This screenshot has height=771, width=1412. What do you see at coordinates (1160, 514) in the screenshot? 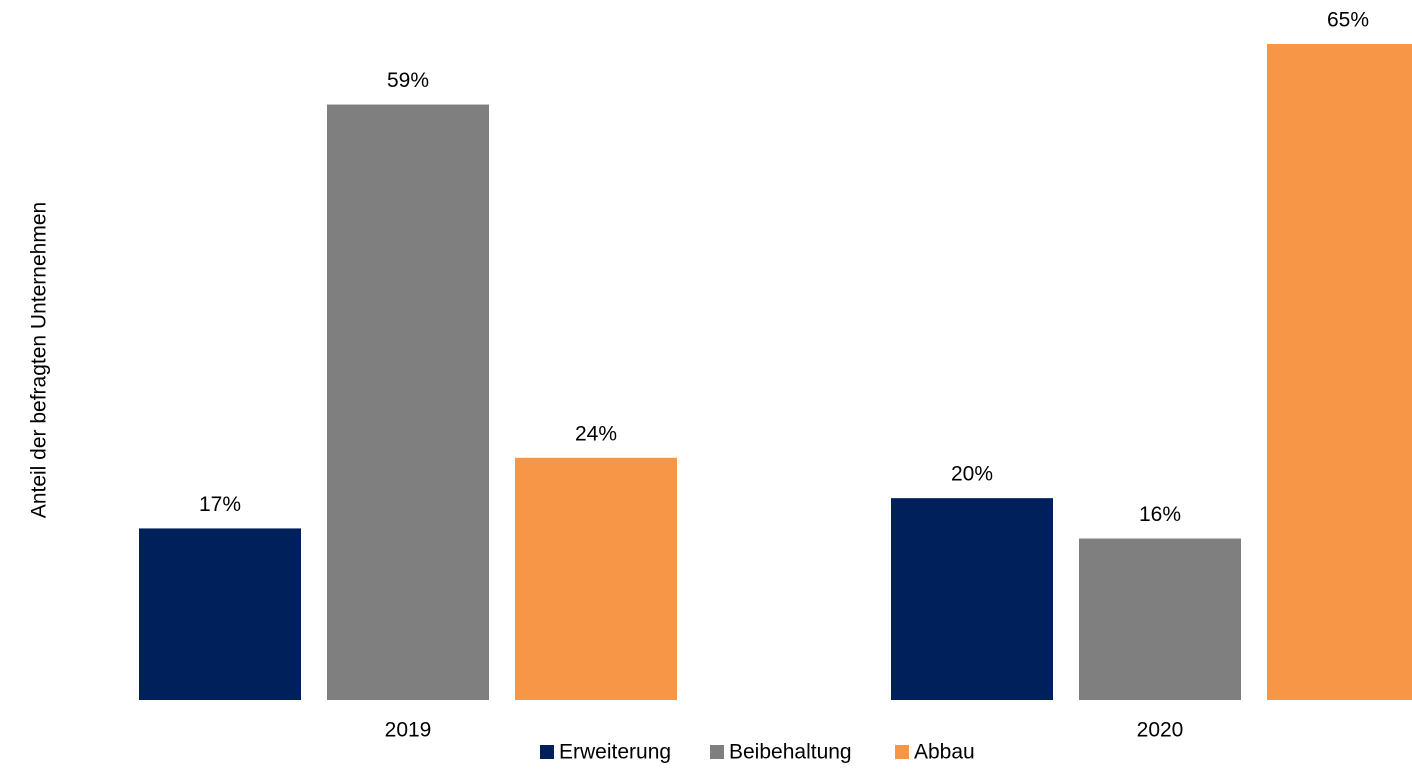
I see `data-label: 16%` at bounding box center [1160, 514].